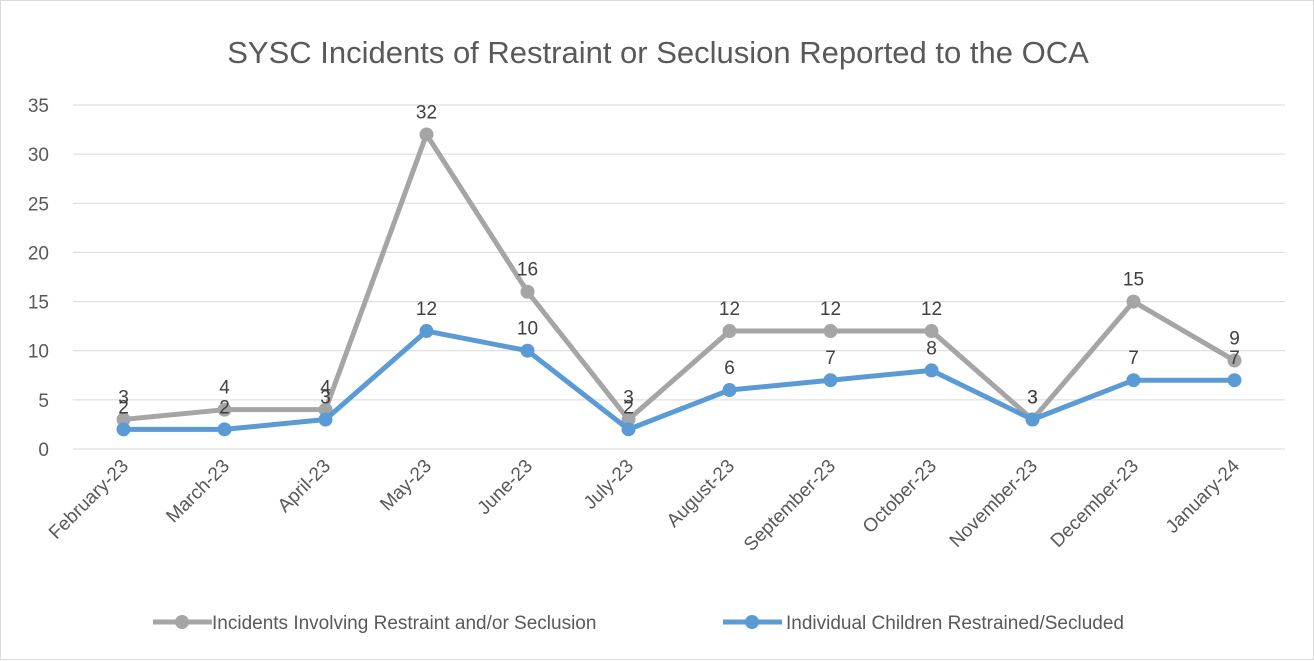 The width and height of the screenshot is (1314, 661). What do you see at coordinates (426, 112) in the screenshot?
I see `data-label: 32` at bounding box center [426, 112].